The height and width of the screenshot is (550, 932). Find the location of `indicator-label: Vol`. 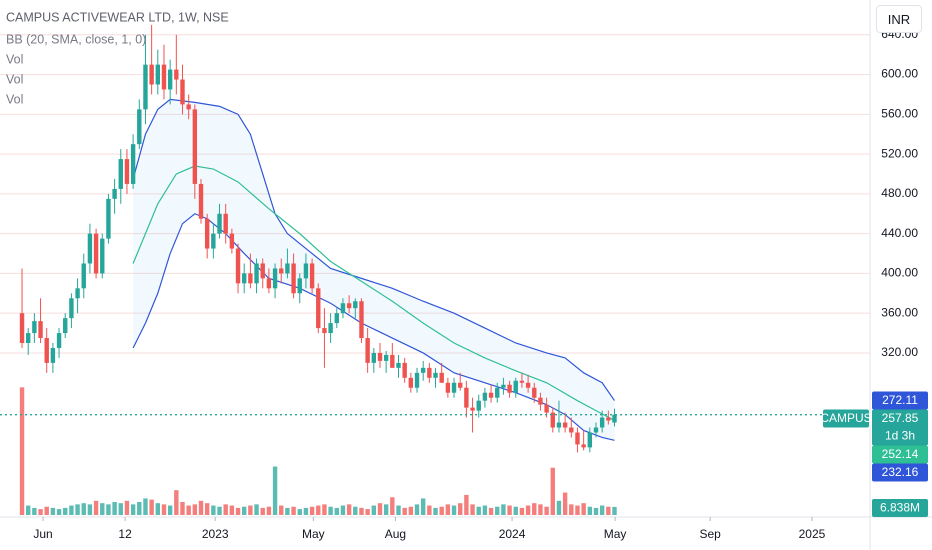

indicator-label: Vol is located at coordinates (14, 79).